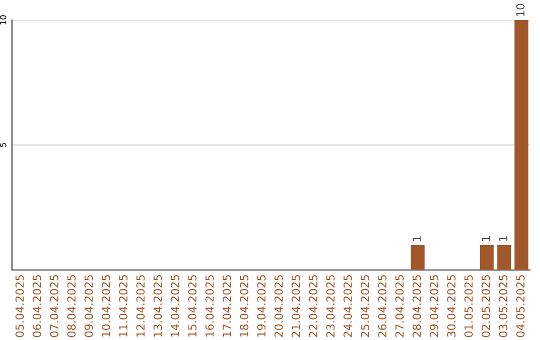 This screenshot has width=540, height=340. I want to click on x-tick-label: 01.05.2025, so click(468, 306).